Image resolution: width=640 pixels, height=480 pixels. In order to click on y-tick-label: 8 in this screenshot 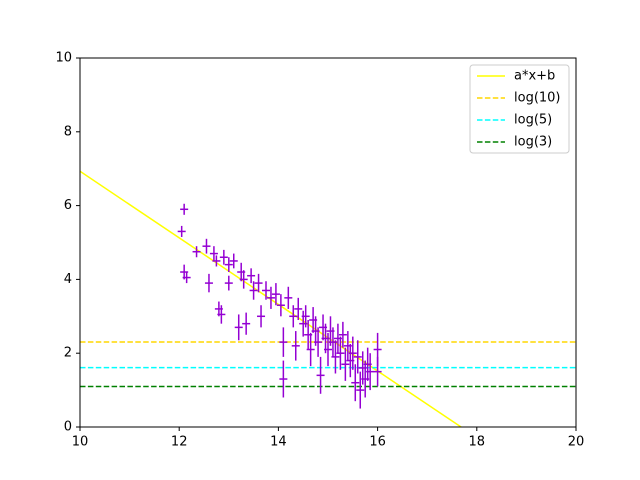, I will do `click(68, 131)`.